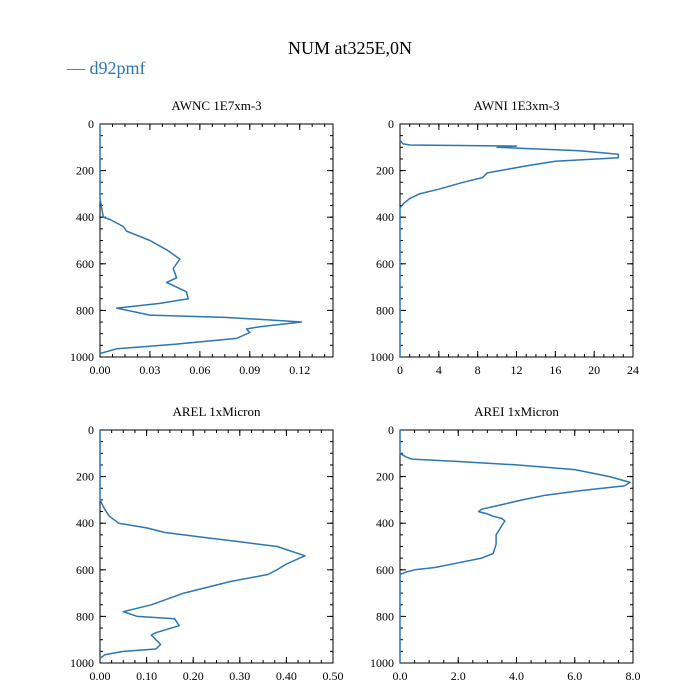 The width and height of the screenshot is (700, 700). What do you see at coordinates (439, 370) in the screenshot?
I see `x-tick-label: 4` at bounding box center [439, 370].